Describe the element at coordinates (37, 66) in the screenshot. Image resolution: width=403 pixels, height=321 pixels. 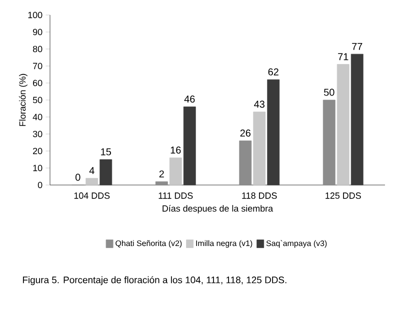
I see `y-tick-label: 70` at that location.